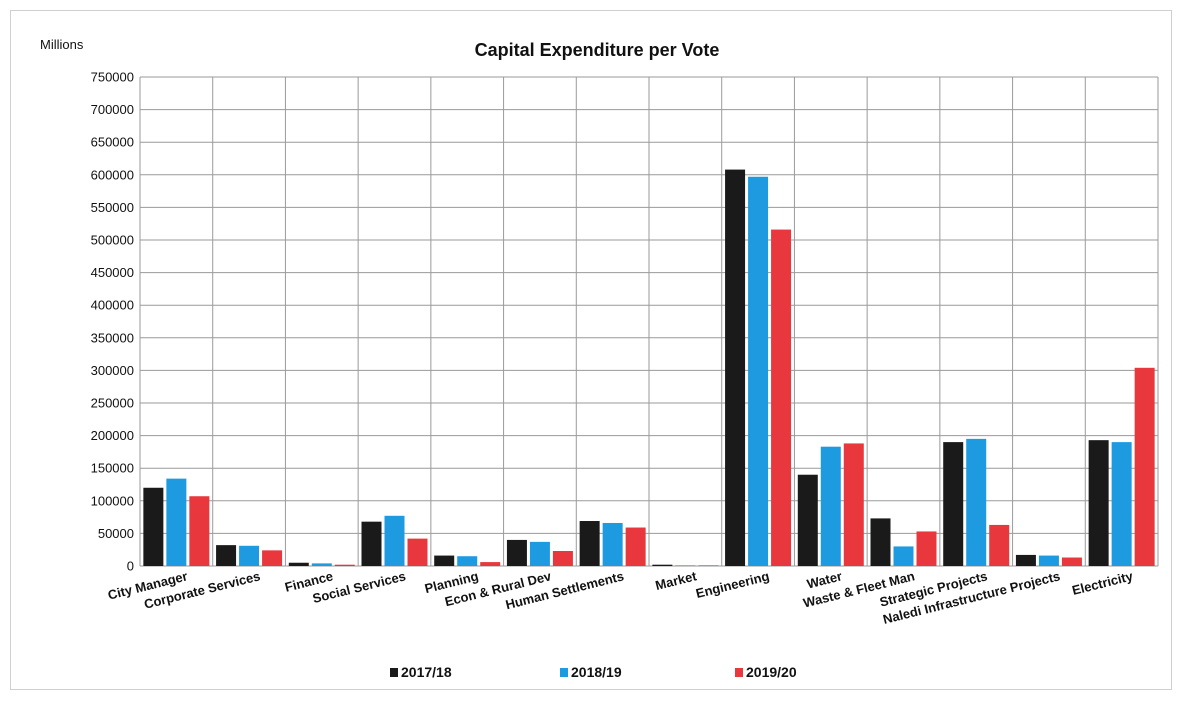  What do you see at coordinates (112, 403) in the screenshot?
I see `y-tick-label: 250000` at bounding box center [112, 403].